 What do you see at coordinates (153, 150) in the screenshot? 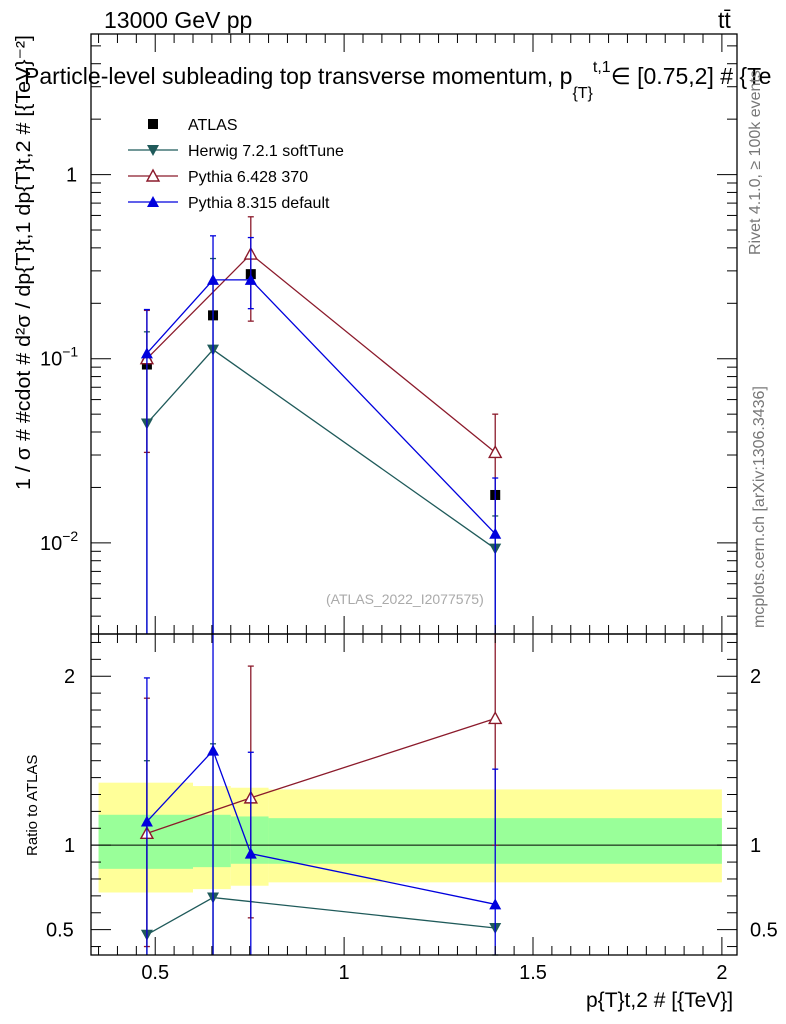
I see `legend-marker-herwig-7-2-1-softtune` at bounding box center [153, 150].